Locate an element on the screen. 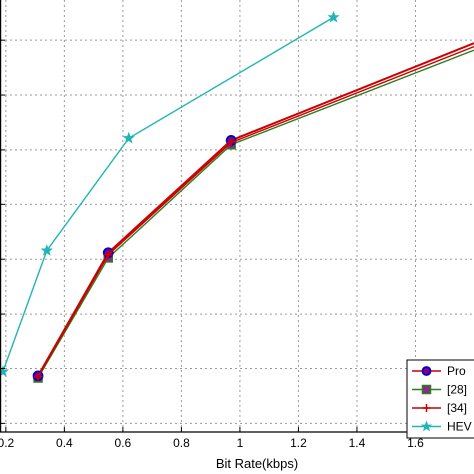 This screenshot has height=474, width=474. legend-item: [28] is located at coordinates (439, 390).